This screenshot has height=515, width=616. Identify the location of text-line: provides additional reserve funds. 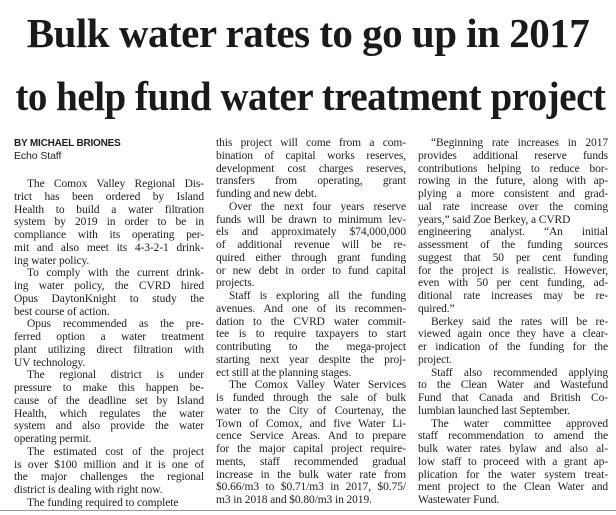
(513, 155).